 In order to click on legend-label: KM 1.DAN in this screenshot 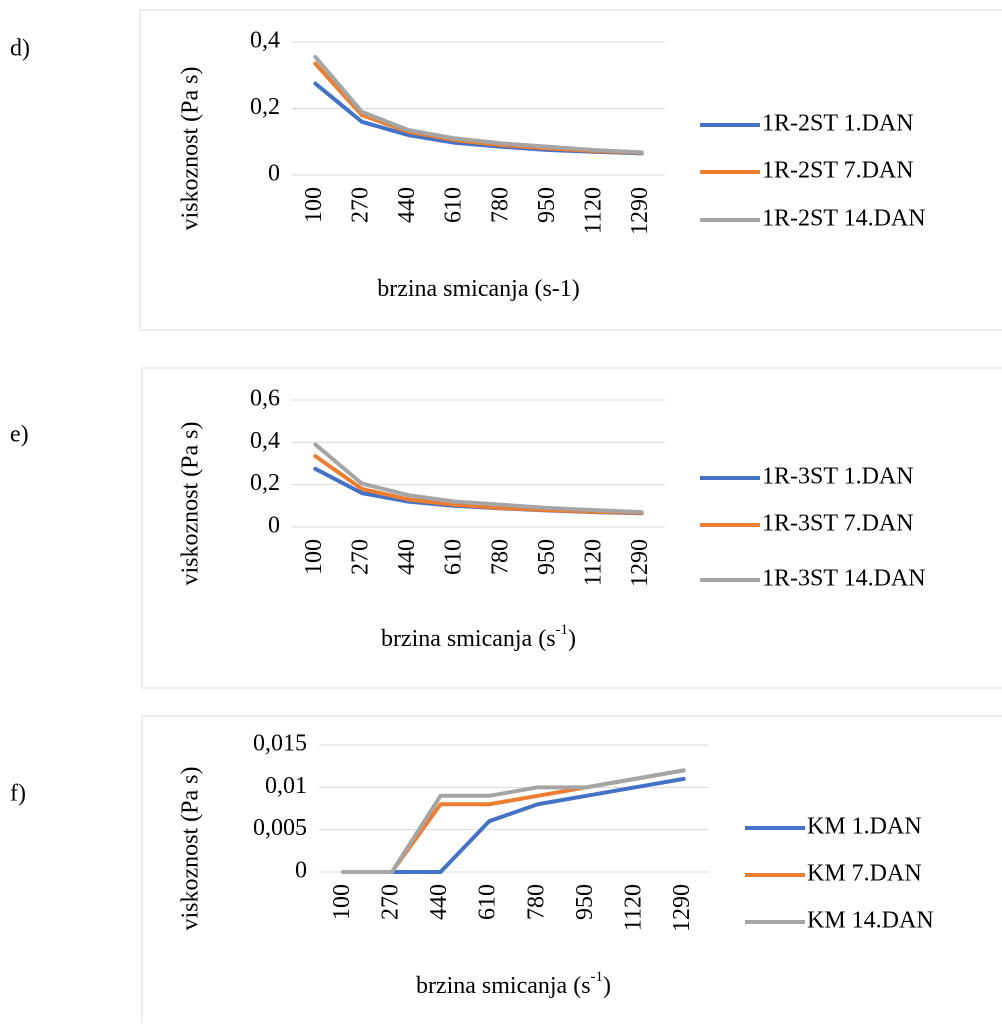, I will do `click(864, 827)`.